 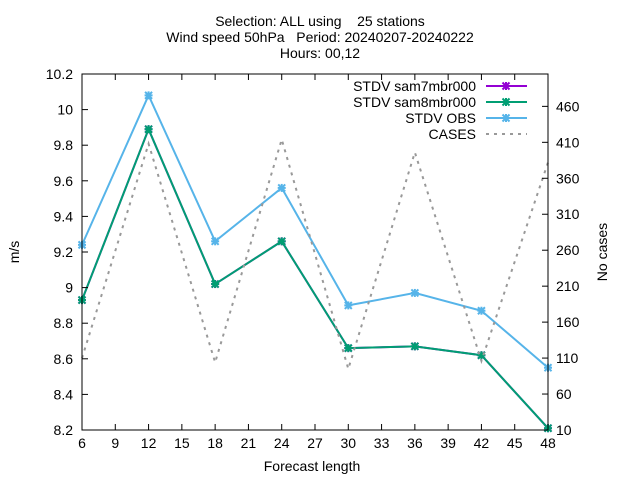 What do you see at coordinates (320, 21) in the screenshot?
I see `title-line-1: Selection: ALL using 25 stations` at bounding box center [320, 21].